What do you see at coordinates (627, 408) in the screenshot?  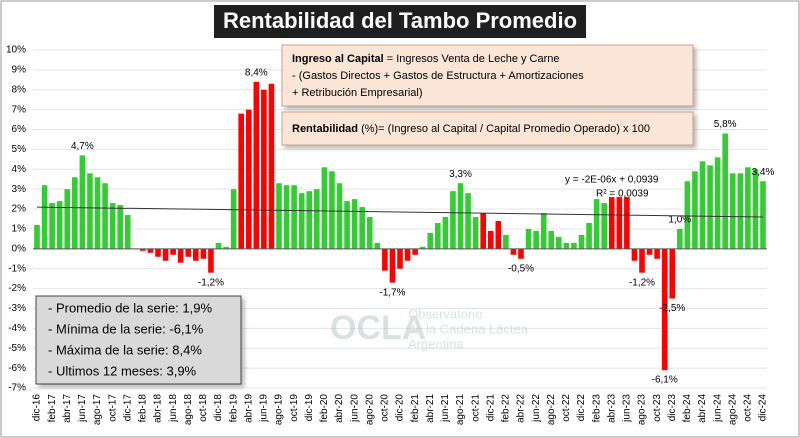 I see `x-tick-label: jun-23` at bounding box center [627, 408].